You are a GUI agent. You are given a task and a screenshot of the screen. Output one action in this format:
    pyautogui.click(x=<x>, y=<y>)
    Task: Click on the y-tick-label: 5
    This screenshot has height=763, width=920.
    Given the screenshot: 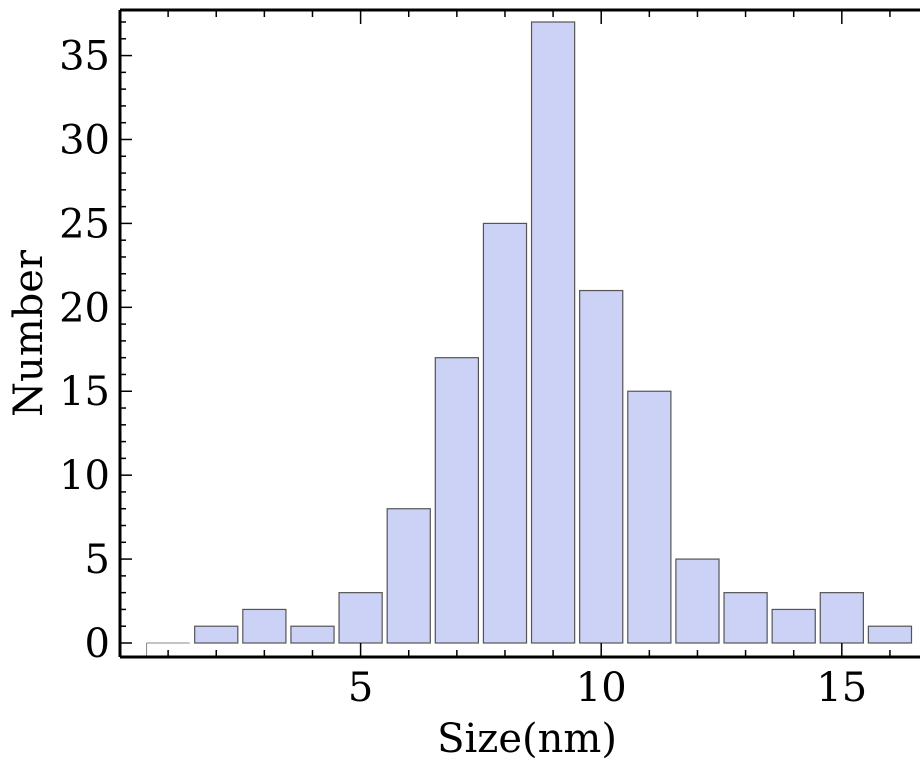 What is the action you would take?
    pyautogui.click(x=97, y=560)
    